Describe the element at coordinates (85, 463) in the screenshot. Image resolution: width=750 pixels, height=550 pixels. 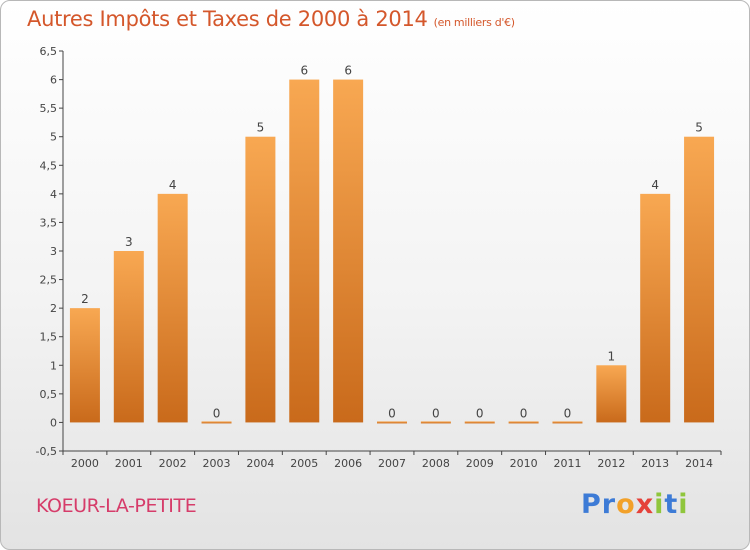
I see `x-tick-label: 2000` at that location.